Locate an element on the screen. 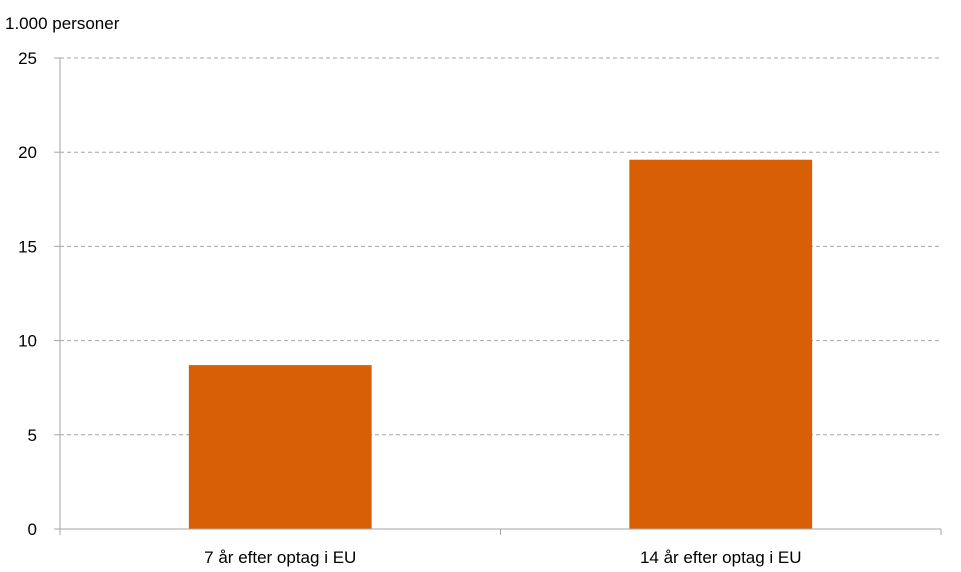 The image size is (961, 572). x-tick-label-0: 7 år efter optag i EU is located at coordinates (280, 557).